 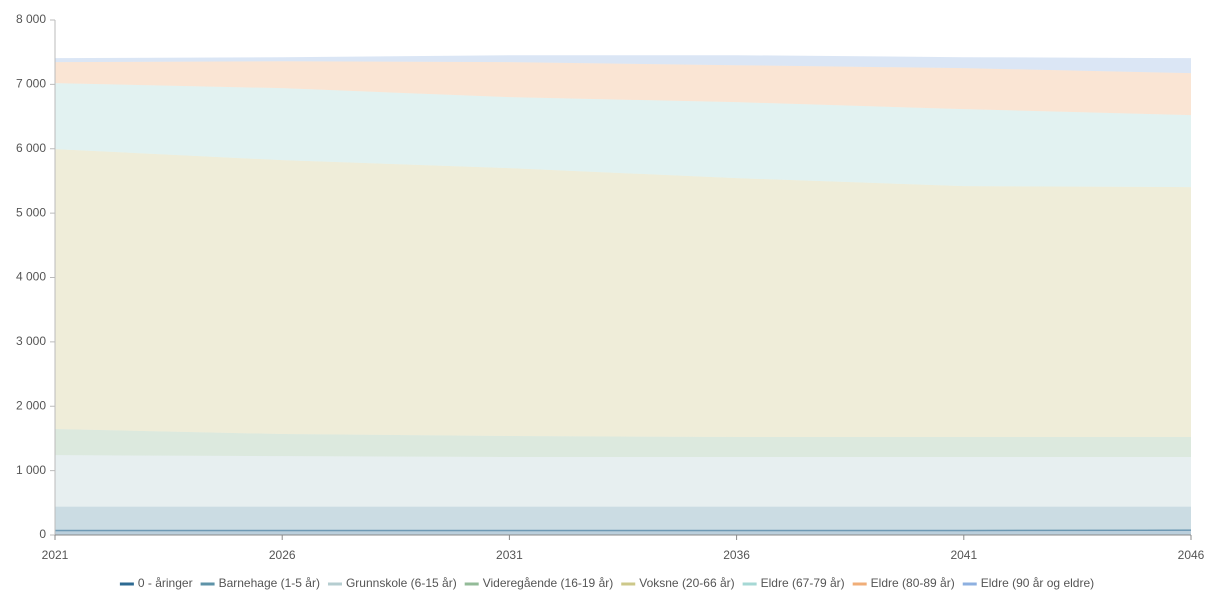 What do you see at coordinates (31, 19) in the screenshot?
I see `y-tick-label: 8 000` at bounding box center [31, 19].